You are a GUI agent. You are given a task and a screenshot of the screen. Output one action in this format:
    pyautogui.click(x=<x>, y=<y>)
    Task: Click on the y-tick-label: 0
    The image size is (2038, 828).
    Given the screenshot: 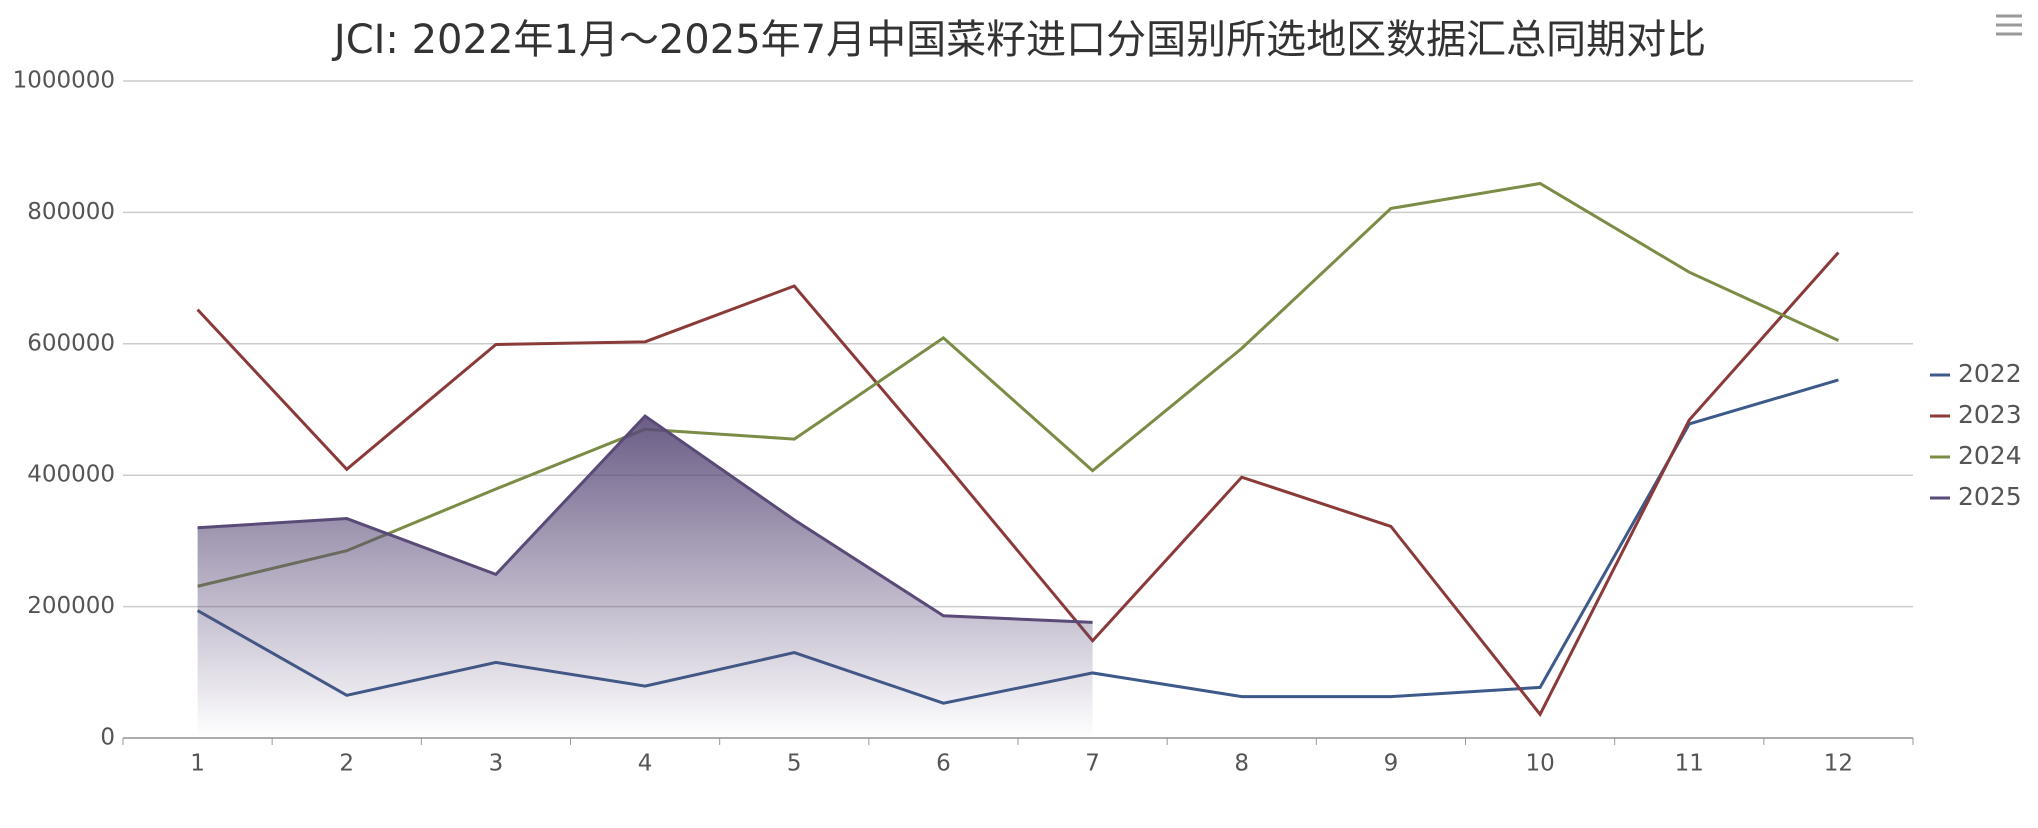 What is the action you would take?
    pyautogui.click(x=107, y=738)
    